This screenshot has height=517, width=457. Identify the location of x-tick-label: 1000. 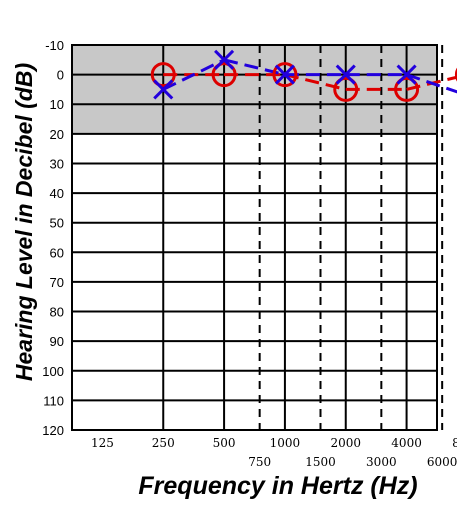
(285, 443).